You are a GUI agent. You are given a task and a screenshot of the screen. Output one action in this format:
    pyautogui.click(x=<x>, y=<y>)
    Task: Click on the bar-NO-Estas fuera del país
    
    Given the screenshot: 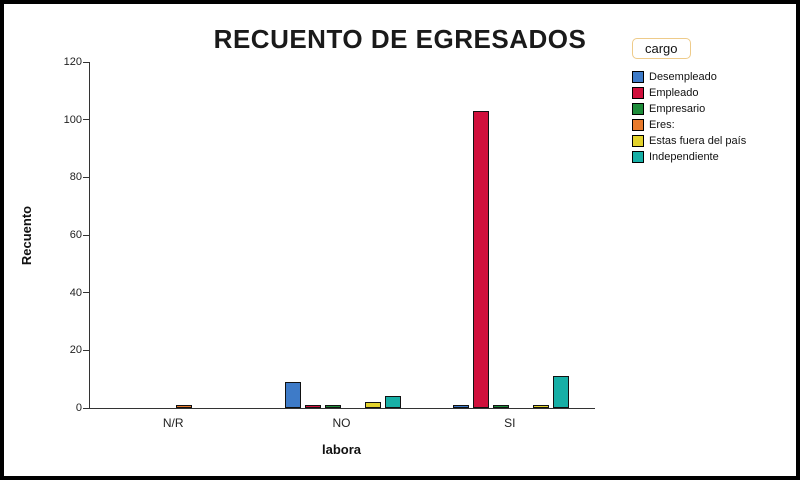 What is the action you would take?
    pyautogui.click(x=372, y=405)
    